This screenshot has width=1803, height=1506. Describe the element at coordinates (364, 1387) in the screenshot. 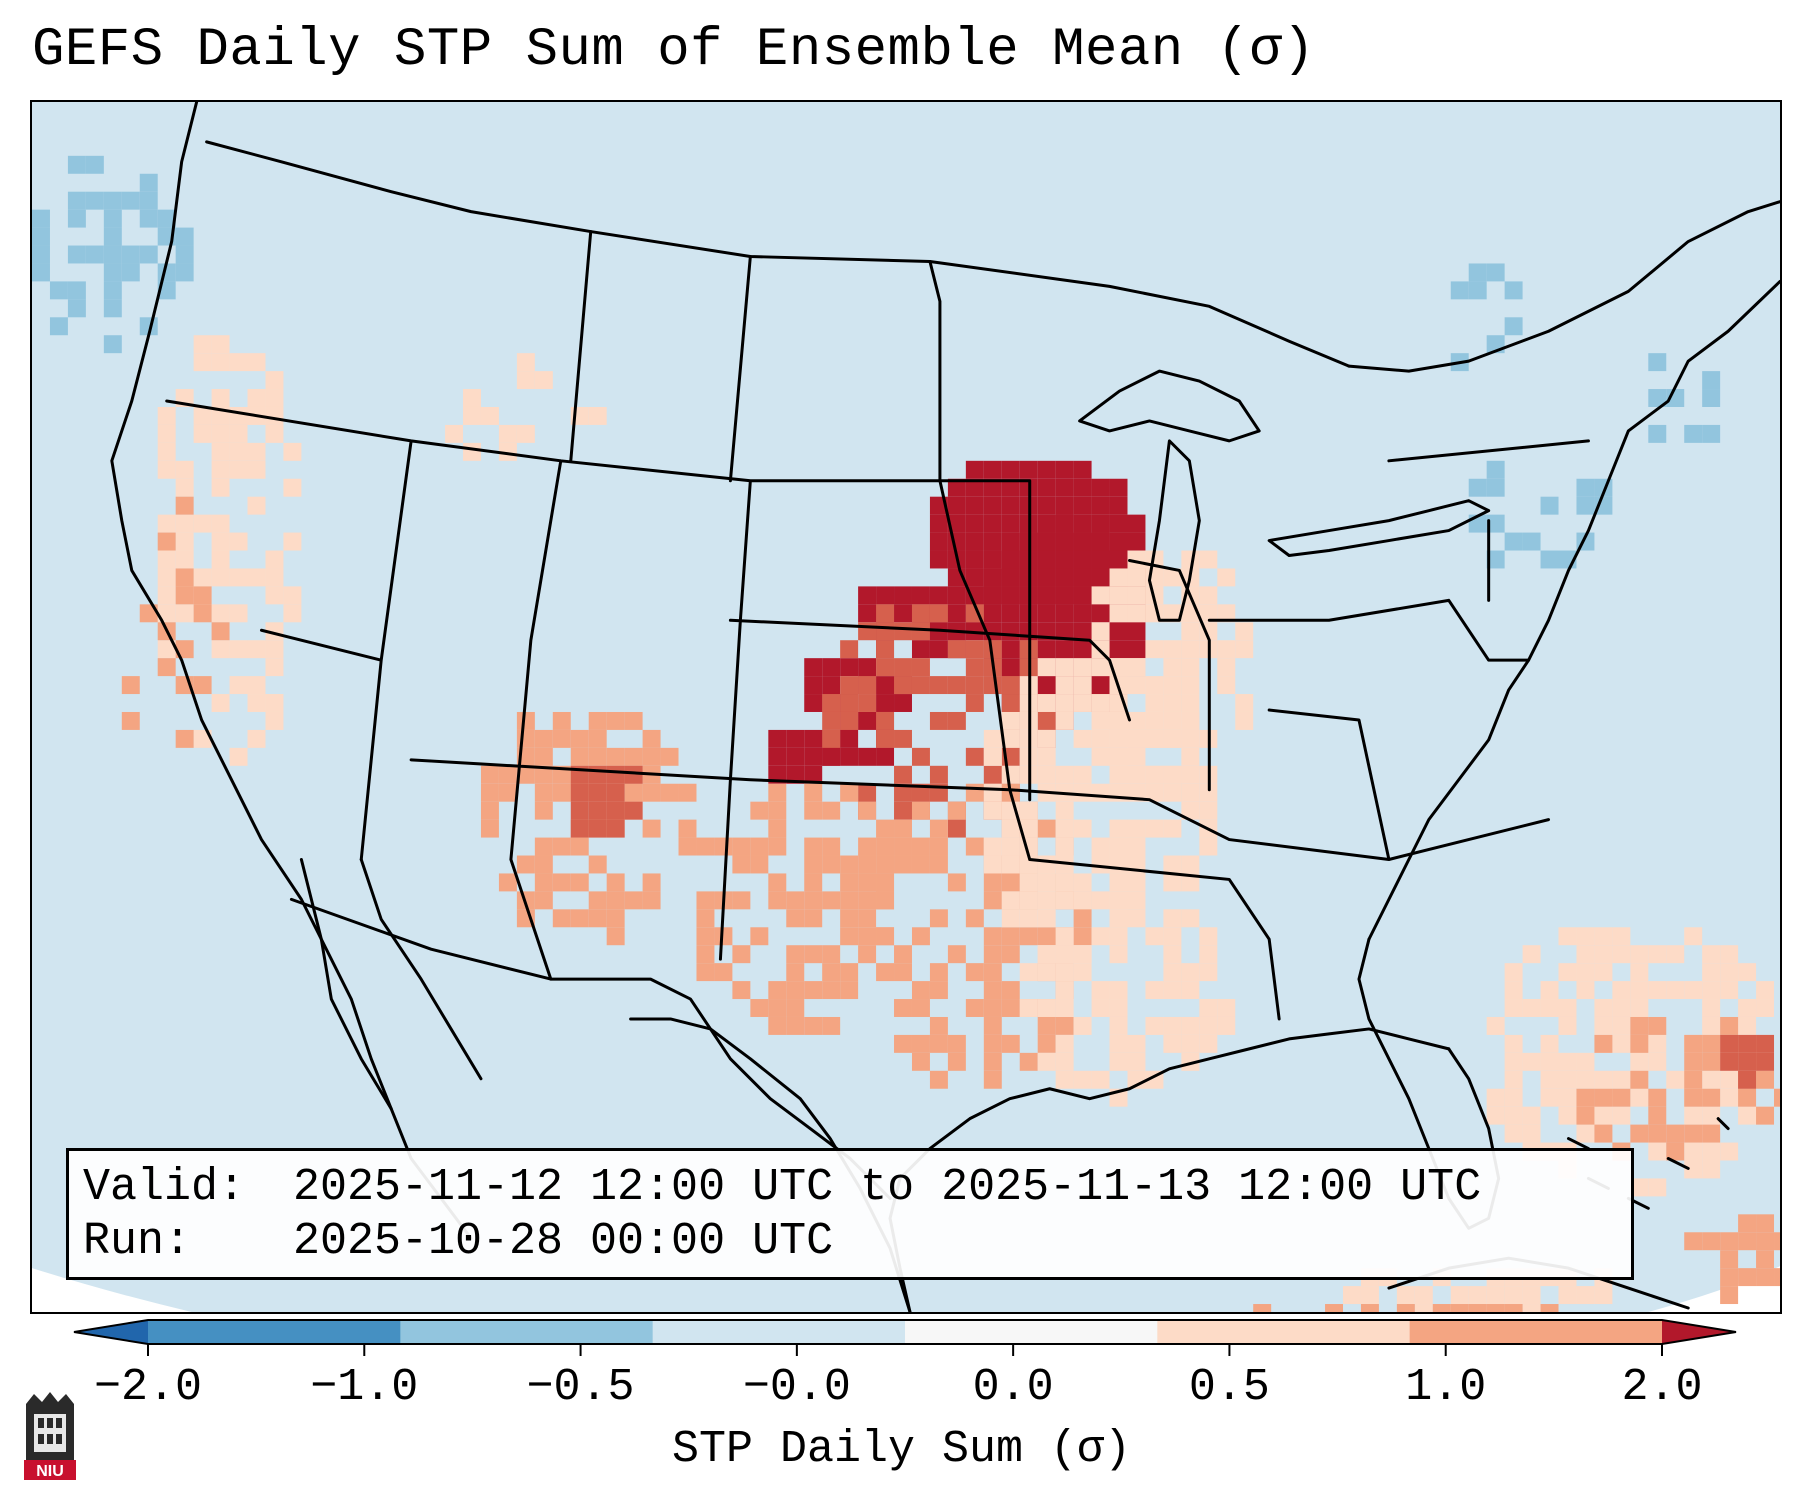

I see `colorbar-tick-label: −1.0` at that location.